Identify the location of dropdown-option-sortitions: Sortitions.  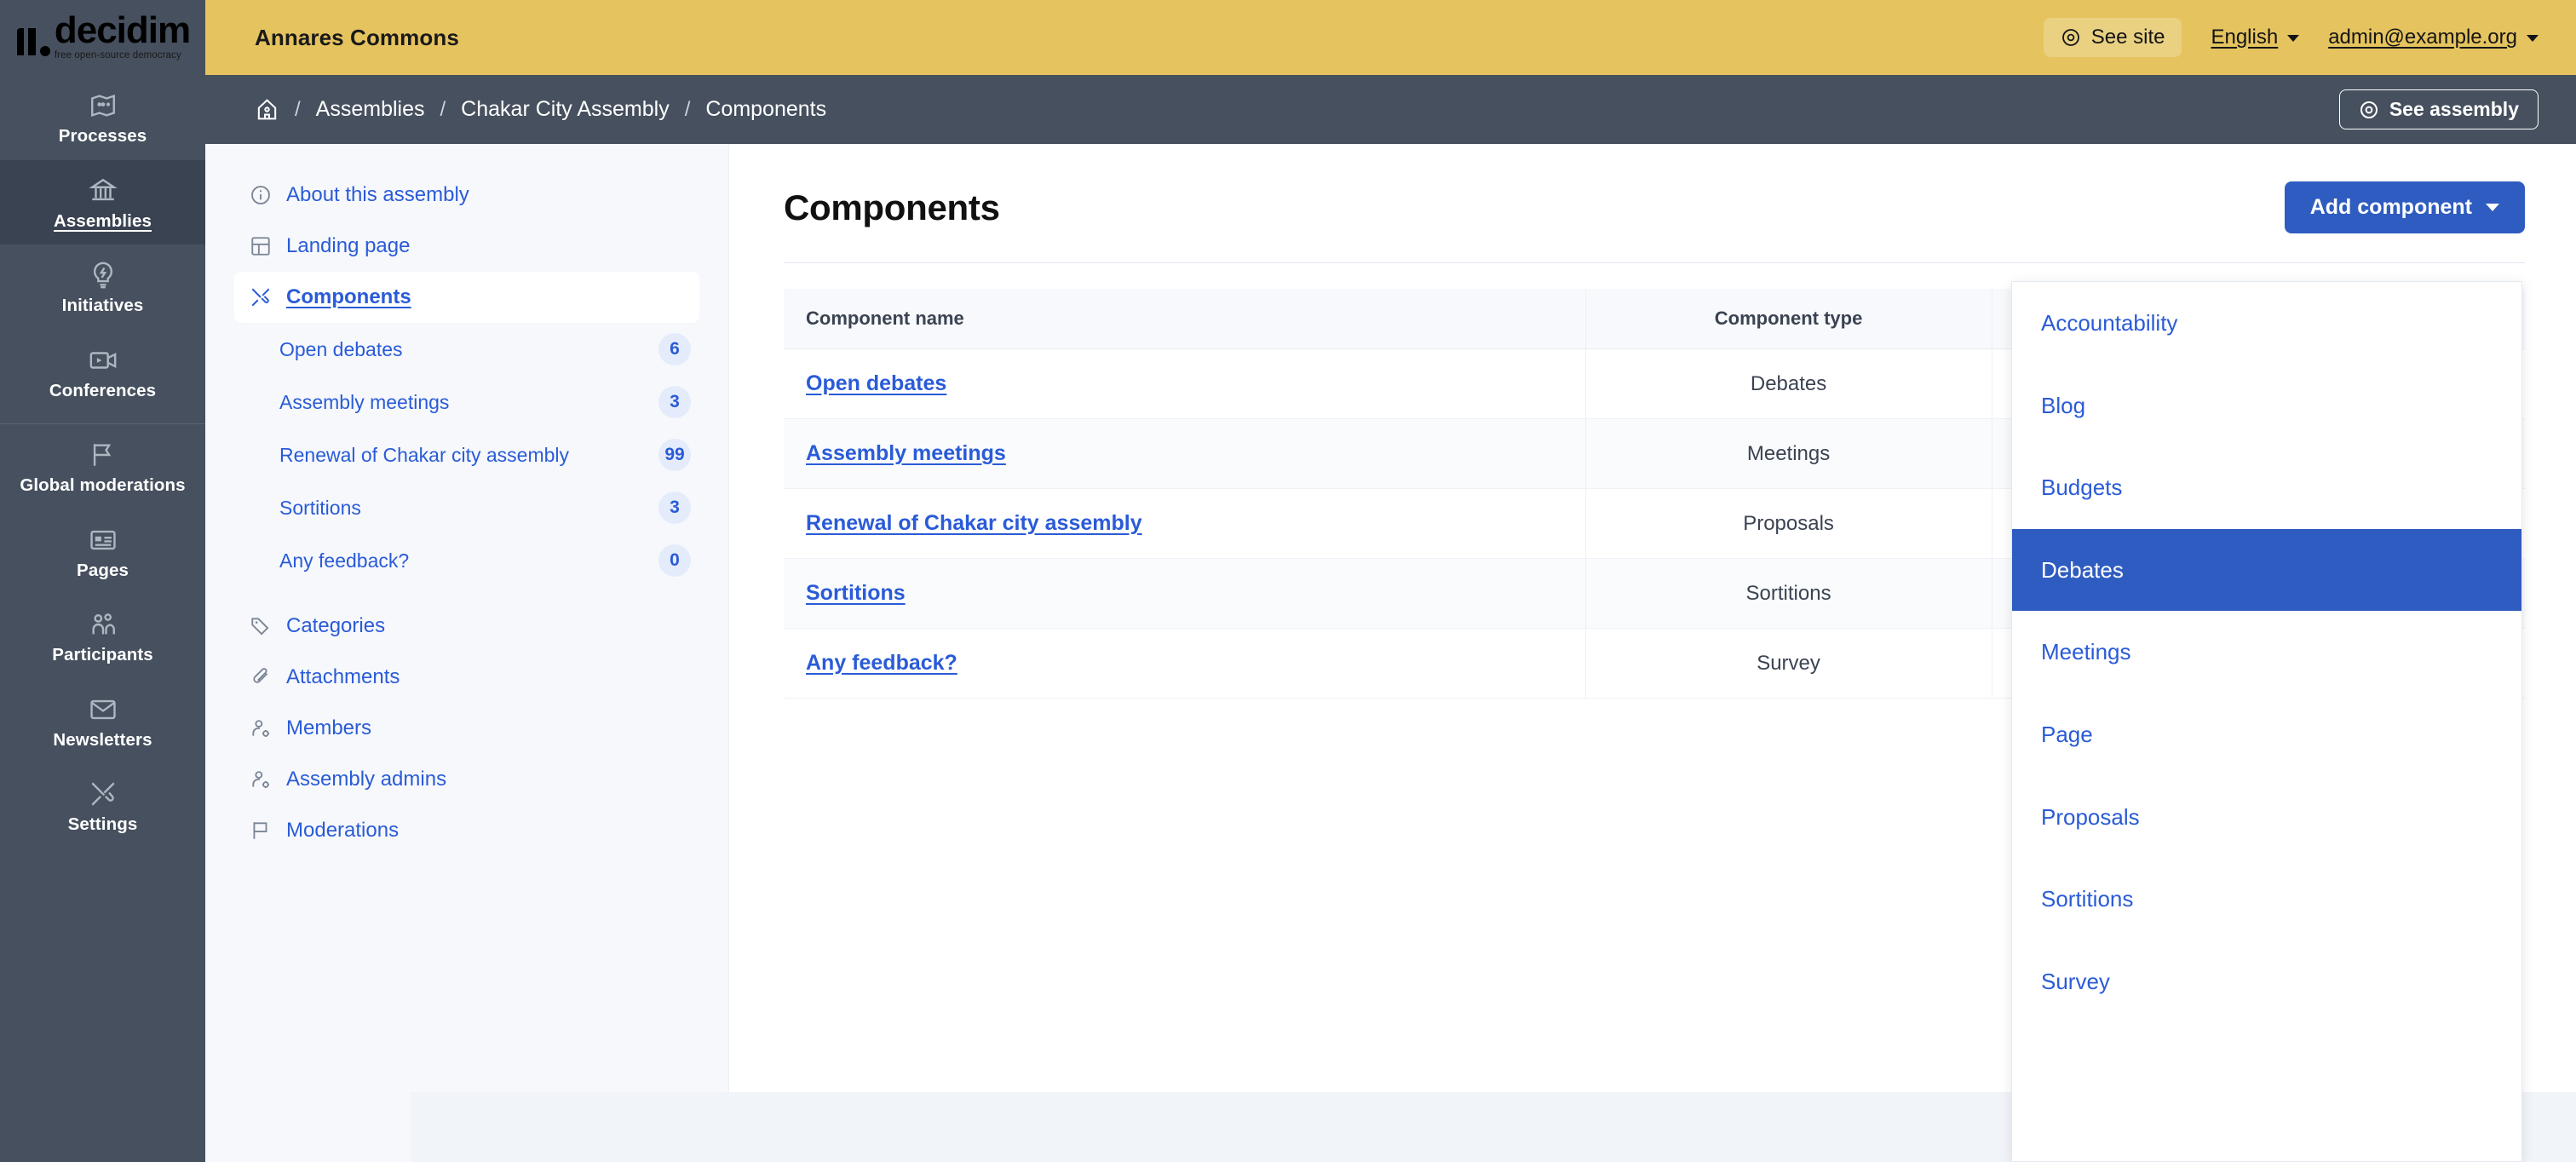
(2088, 899).